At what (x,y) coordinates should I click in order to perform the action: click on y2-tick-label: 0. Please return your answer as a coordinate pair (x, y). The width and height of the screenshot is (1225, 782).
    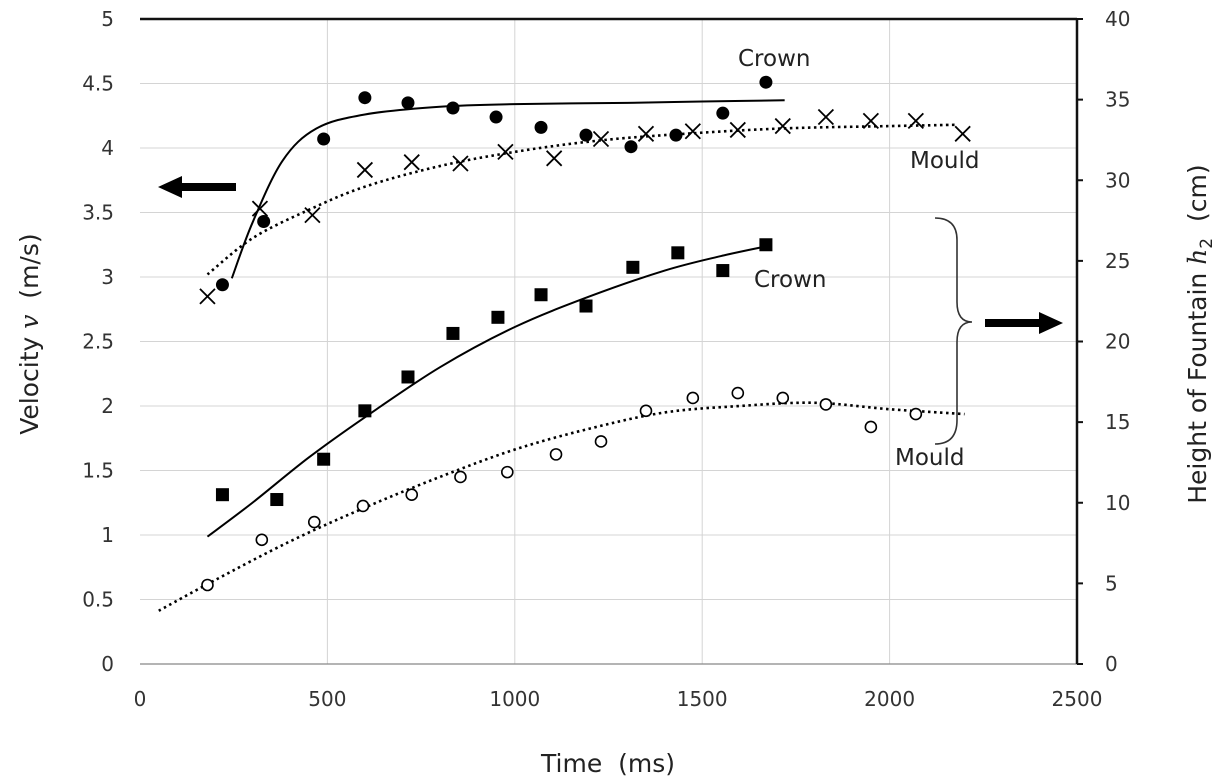
    Looking at the image, I should click on (1111, 664).